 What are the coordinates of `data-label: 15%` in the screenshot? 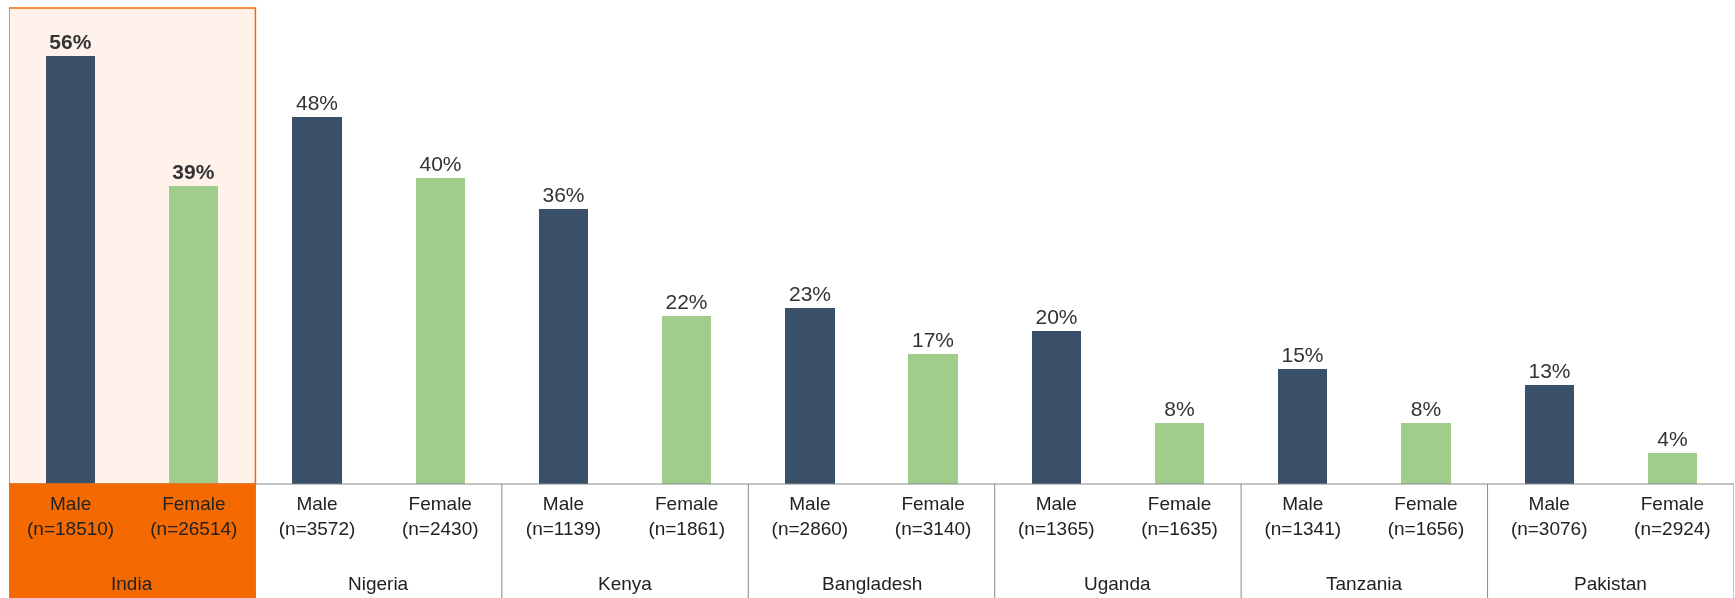 It's located at (1302, 354).